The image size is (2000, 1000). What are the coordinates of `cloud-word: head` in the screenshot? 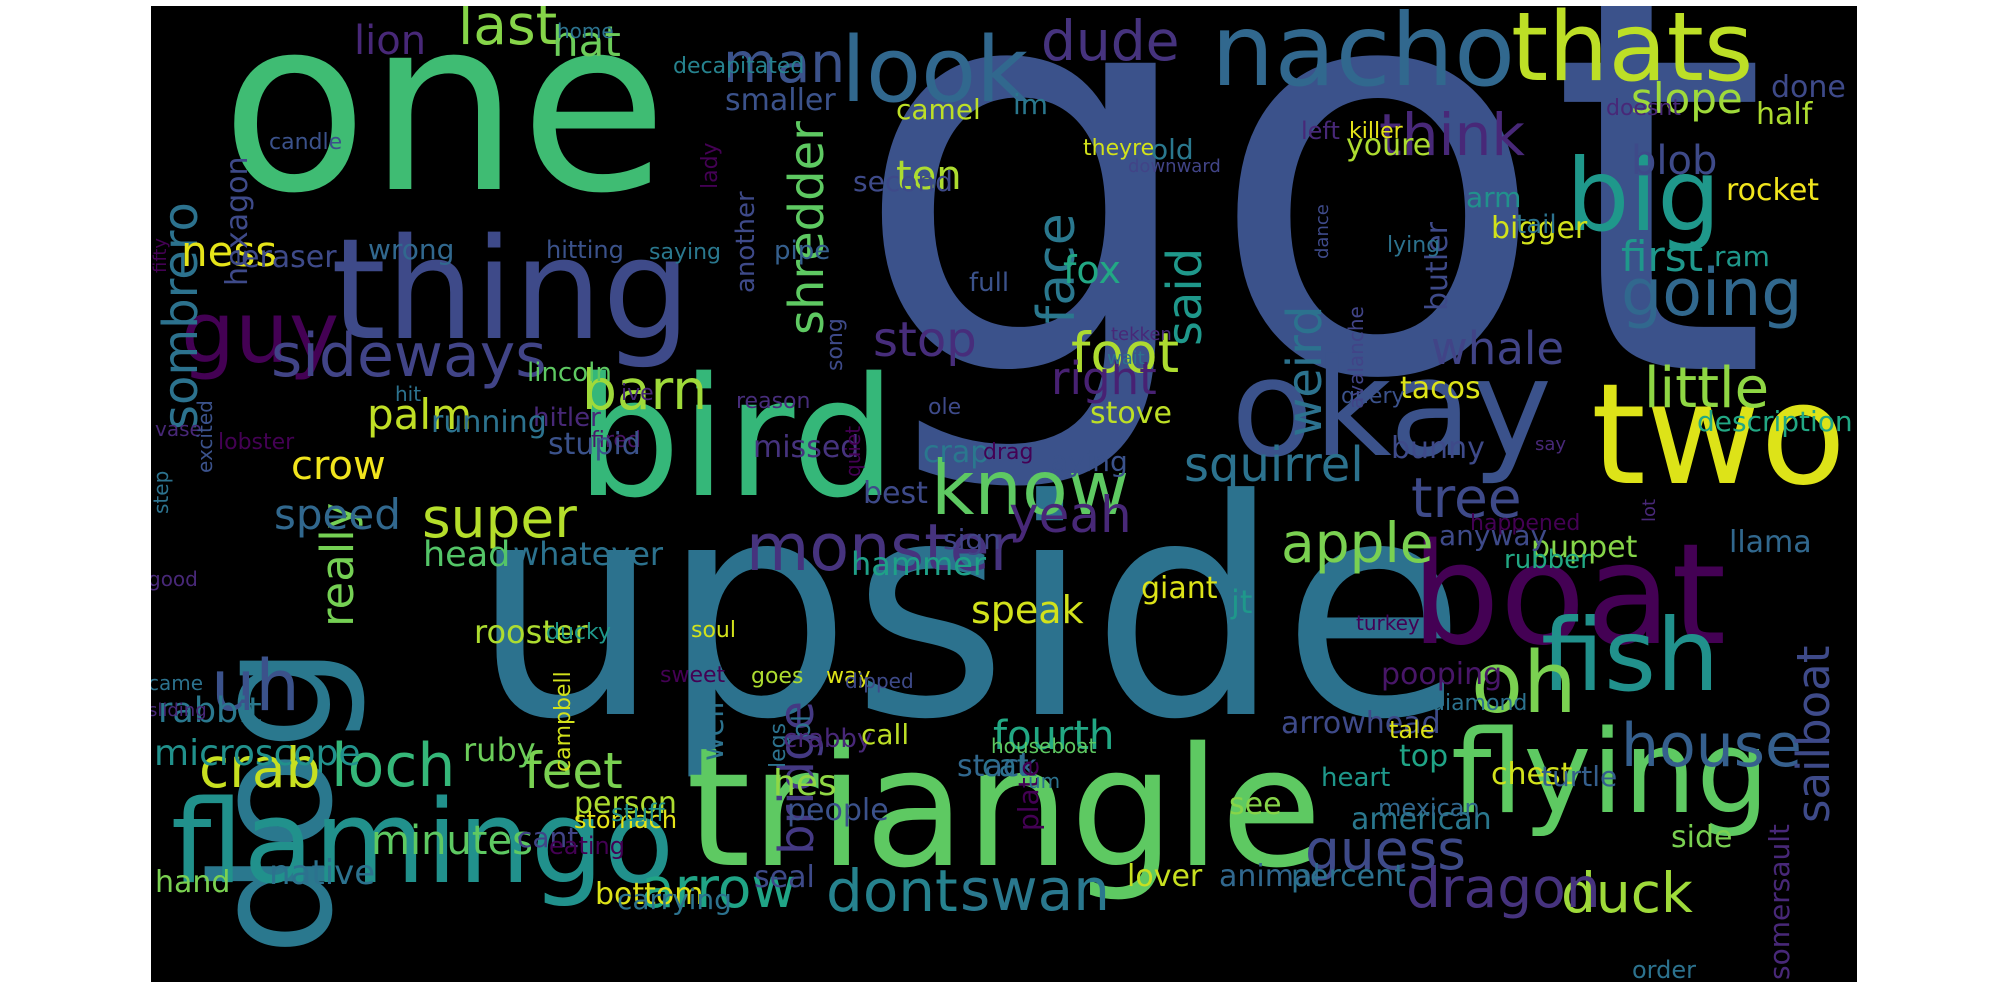 It's located at (467, 555).